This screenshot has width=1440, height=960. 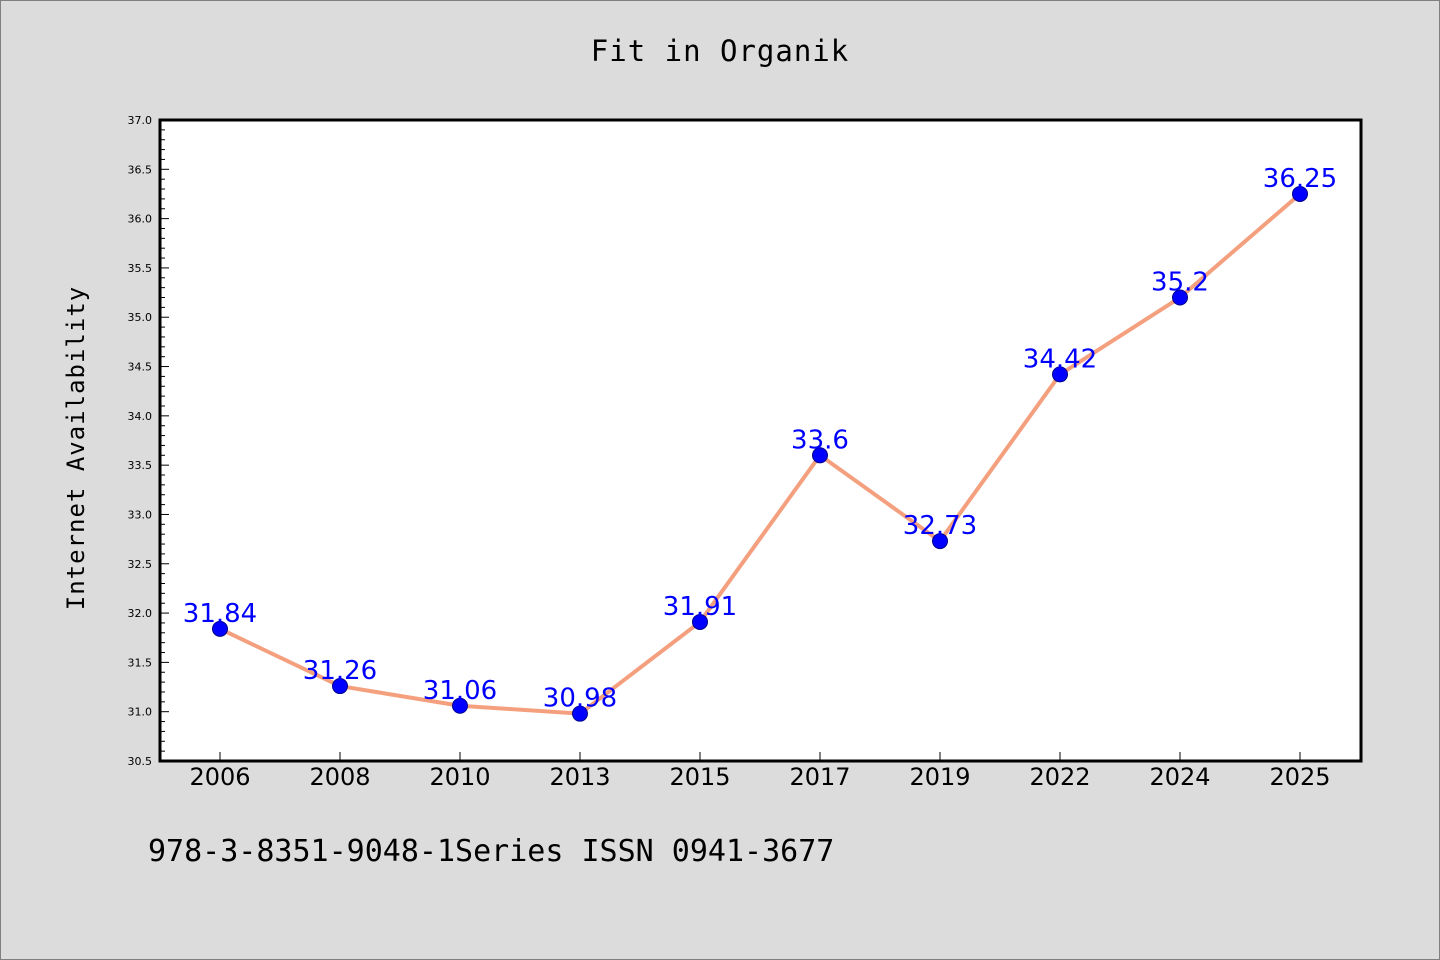 What do you see at coordinates (1299, 777) in the screenshot?
I see `x-tick-label: 2025` at bounding box center [1299, 777].